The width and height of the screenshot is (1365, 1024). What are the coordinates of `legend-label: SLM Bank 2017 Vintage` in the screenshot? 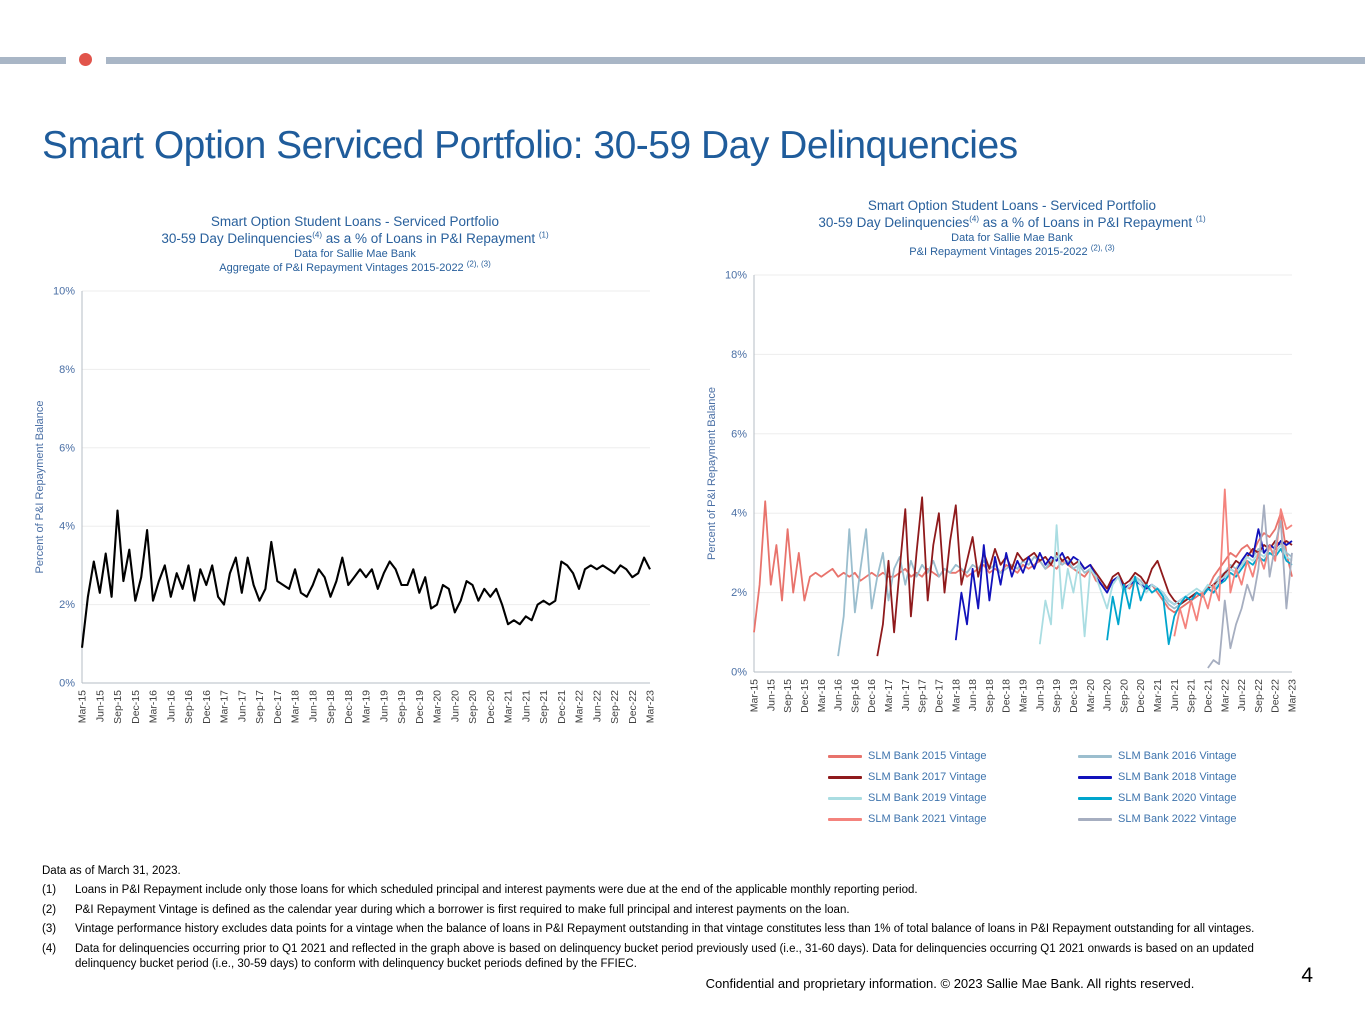 It's located at (927, 777).